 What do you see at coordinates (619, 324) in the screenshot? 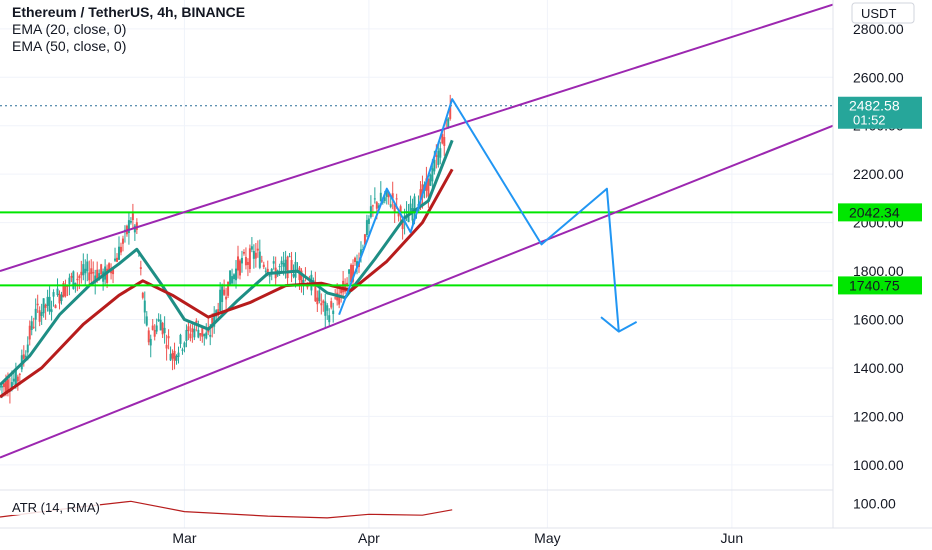
I see `arrow-head` at bounding box center [619, 324].